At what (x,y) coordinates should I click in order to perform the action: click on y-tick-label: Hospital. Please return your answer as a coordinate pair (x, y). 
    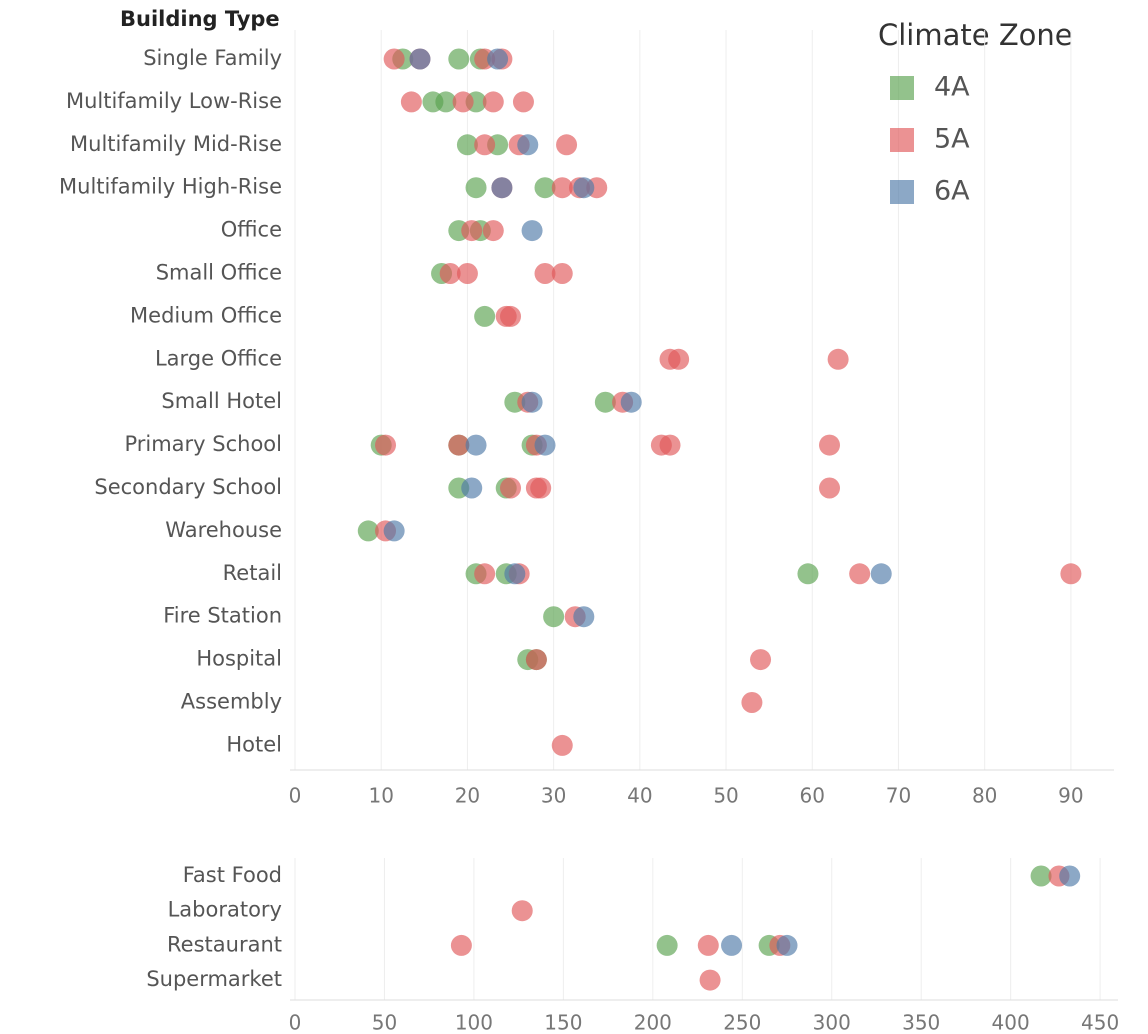
    Looking at the image, I should click on (239, 659).